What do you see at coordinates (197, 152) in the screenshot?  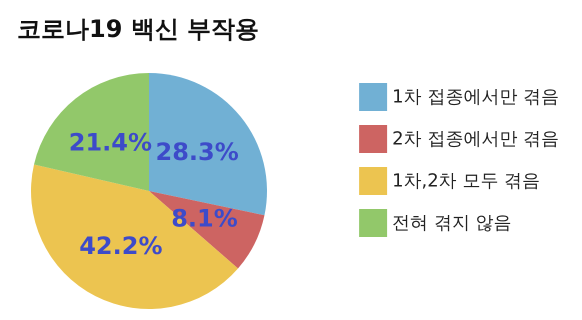 I see `data-label: 28.3%` at bounding box center [197, 152].